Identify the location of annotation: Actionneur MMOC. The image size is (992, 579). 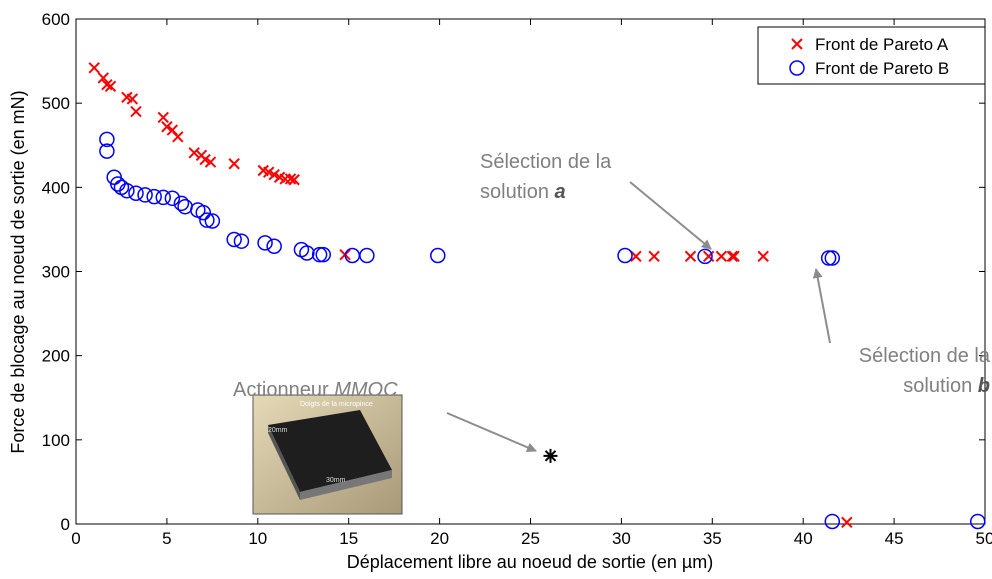
(315, 390).